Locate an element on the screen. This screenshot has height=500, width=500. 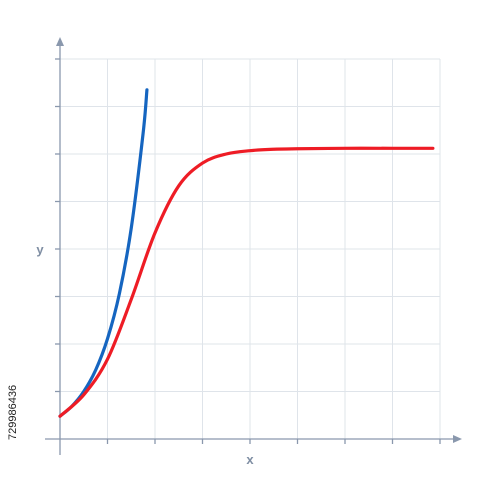
x-axis-label: x is located at coordinates (250, 459).